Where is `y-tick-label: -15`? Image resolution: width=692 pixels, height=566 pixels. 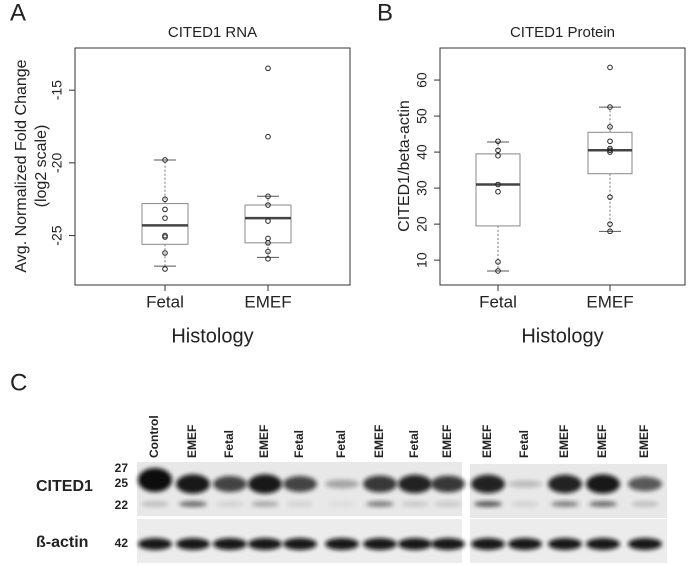 y-tick-label: -15 is located at coordinates (57, 90).